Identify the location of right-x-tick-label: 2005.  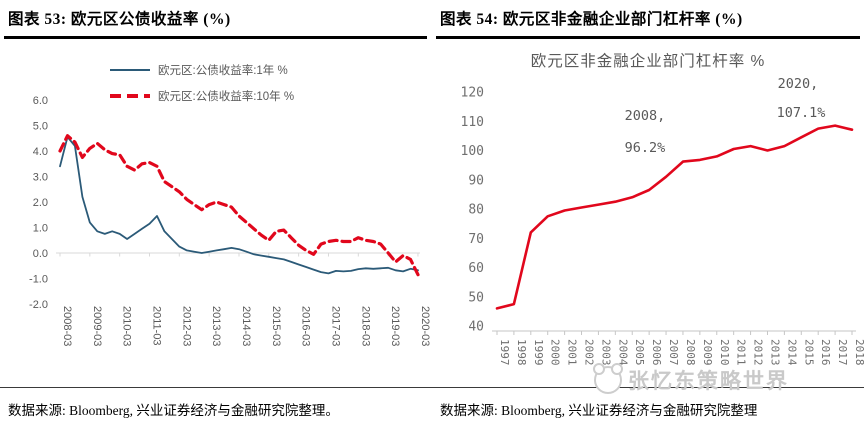
(639, 352).